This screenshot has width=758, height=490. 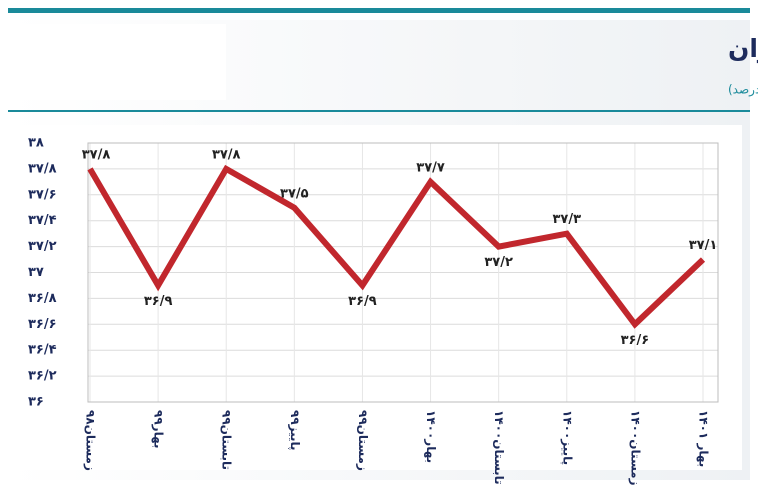 What do you see at coordinates (91, 440) in the screenshot?
I see `x-tick-label: زمستان۹۸` at bounding box center [91, 440].